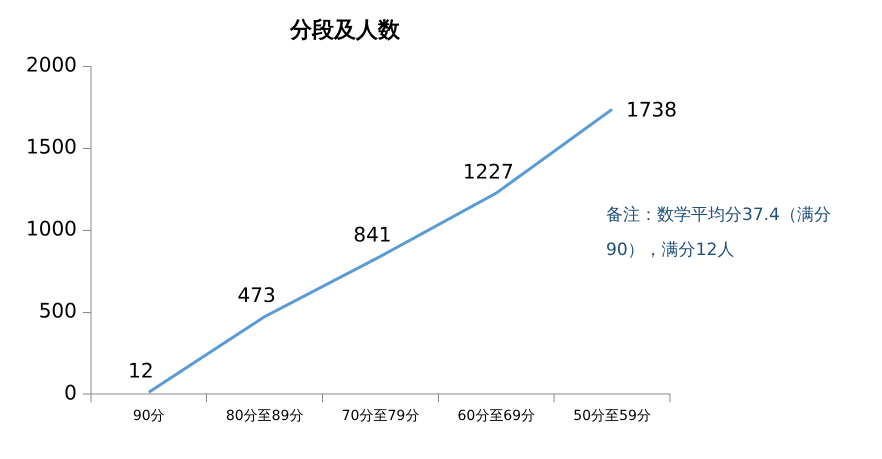  What do you see at coordinates (612, 416) in the screenshot?
I see `x-tick-label: 50分至59分` at bounding box center [612, 416].